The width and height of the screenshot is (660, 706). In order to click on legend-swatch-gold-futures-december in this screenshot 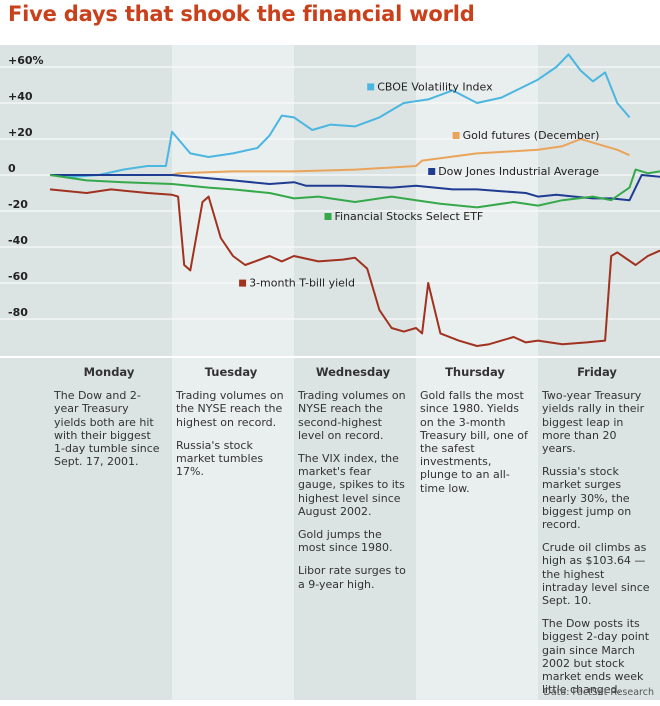, I will do `click(456, 135)`.